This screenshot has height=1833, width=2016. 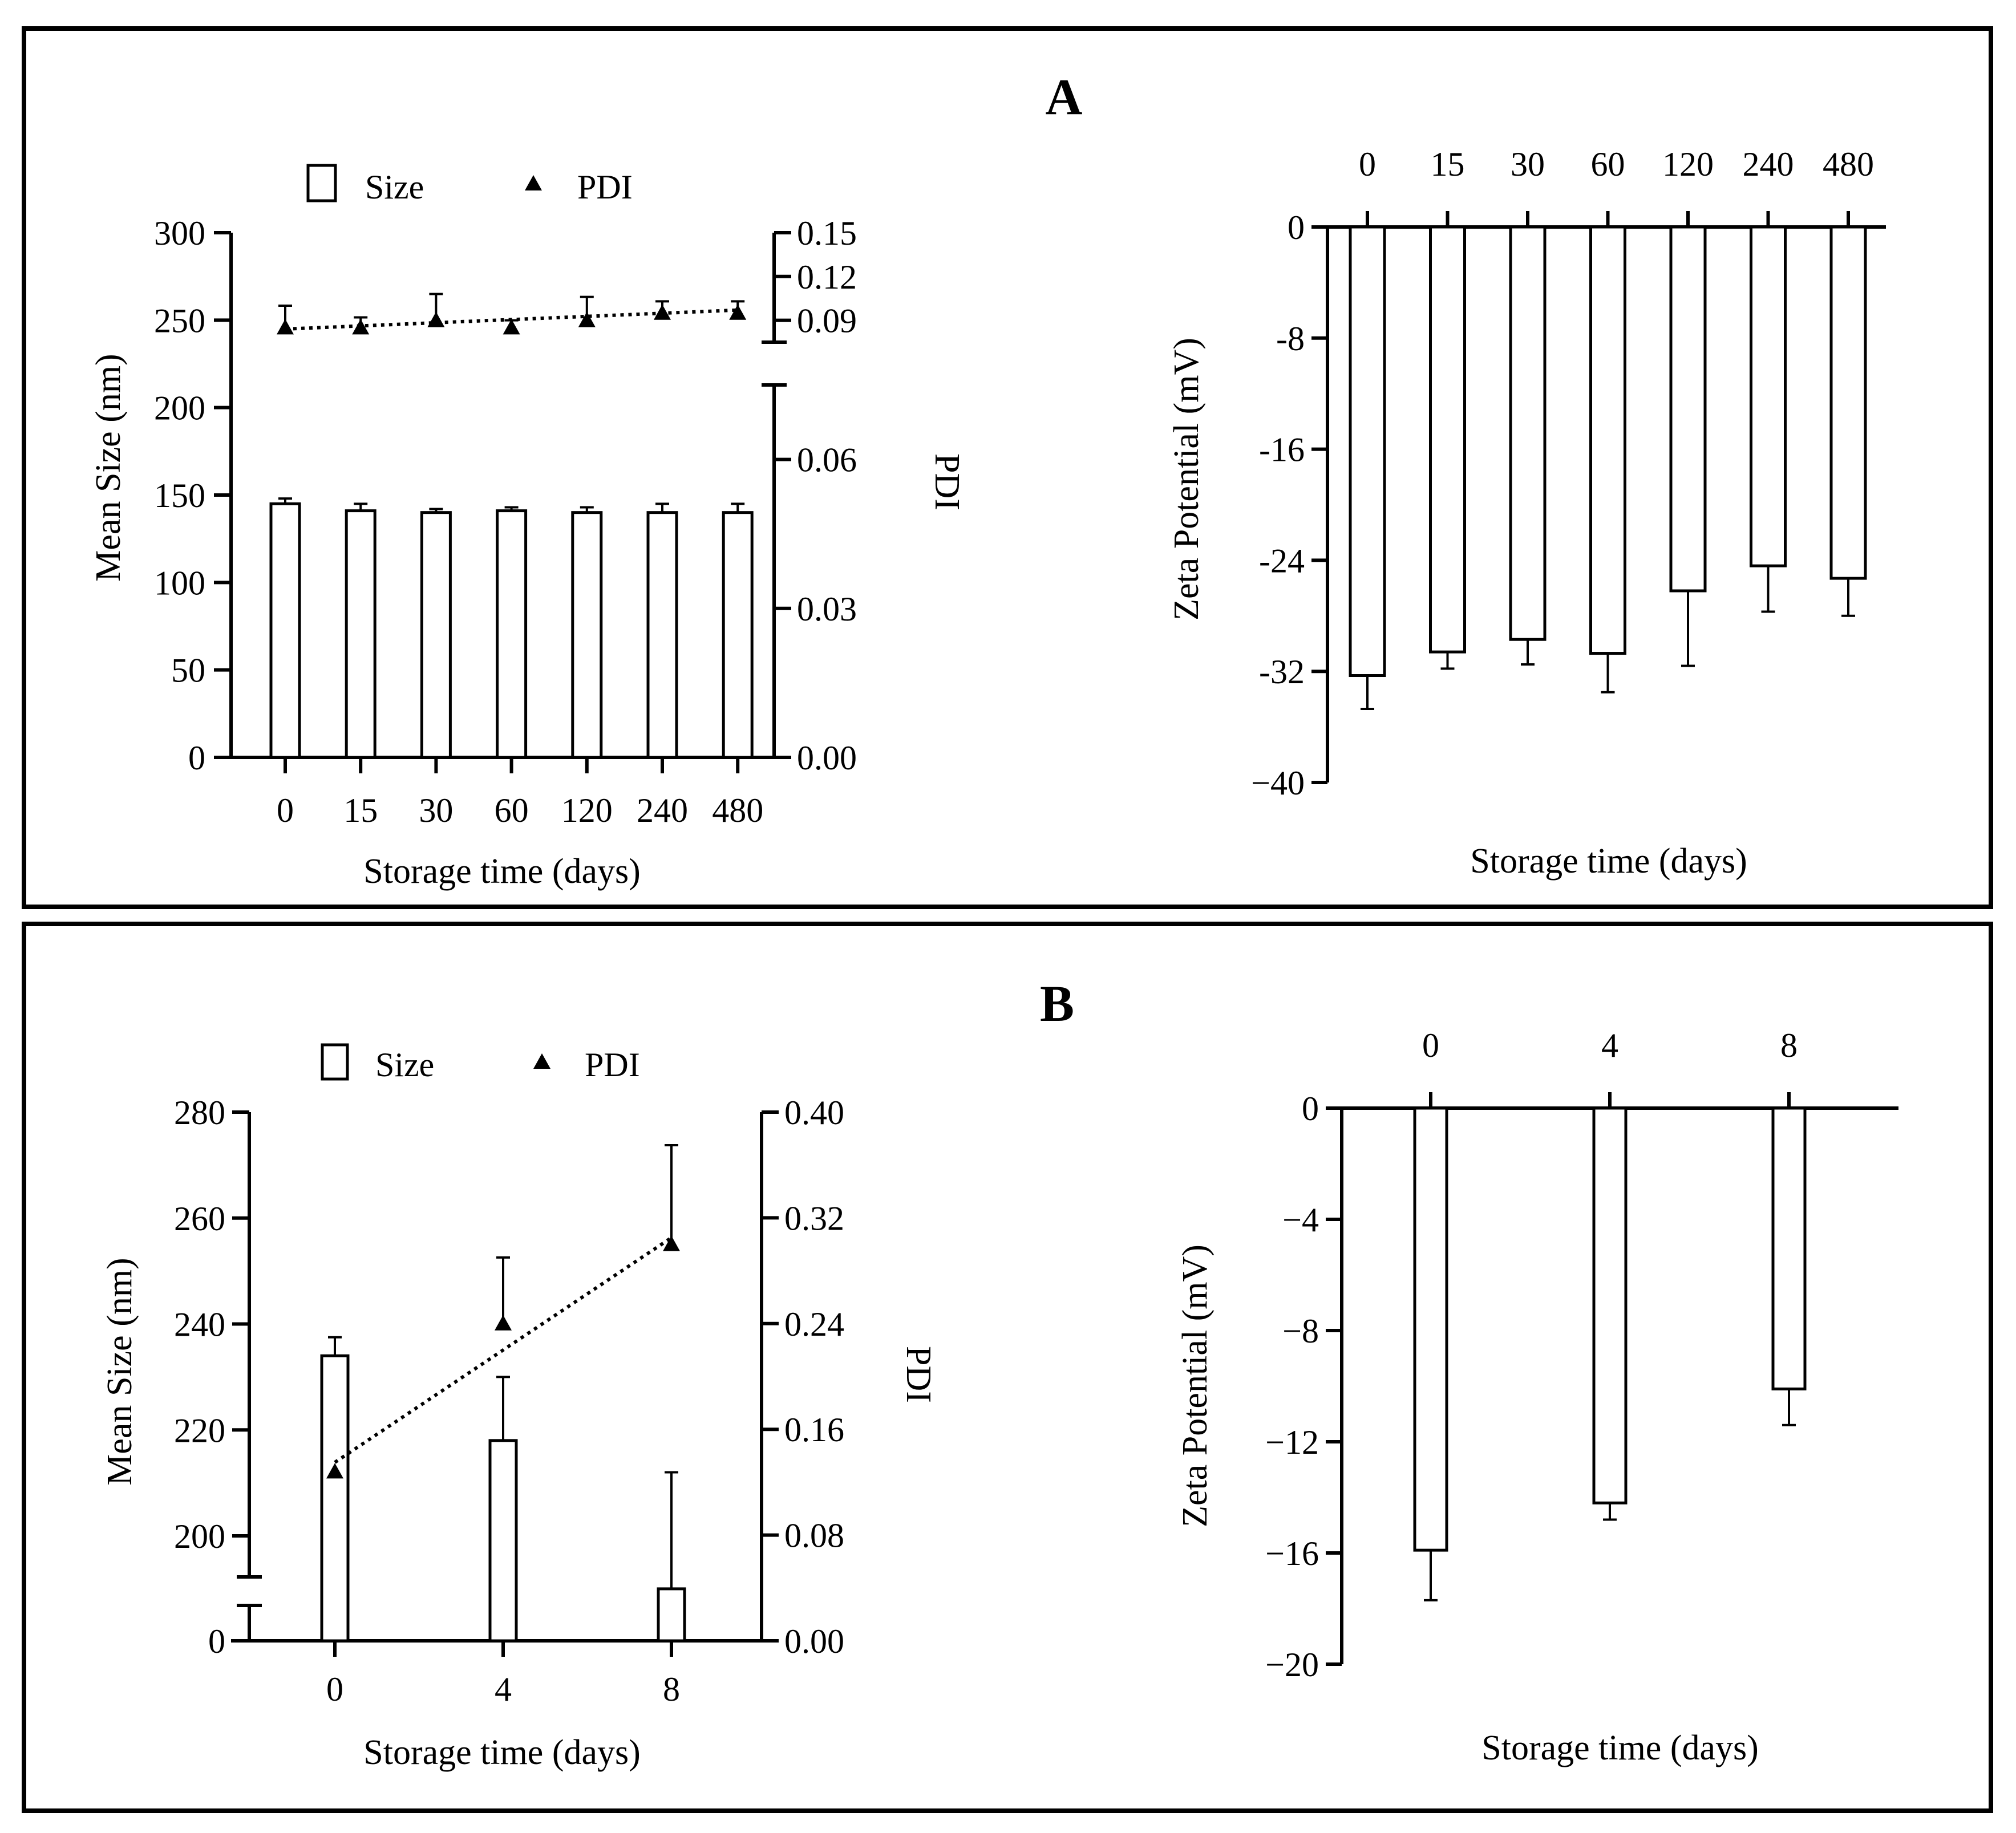 I want to click on y-tick-label: −12, so click(x=1292, y=1442).